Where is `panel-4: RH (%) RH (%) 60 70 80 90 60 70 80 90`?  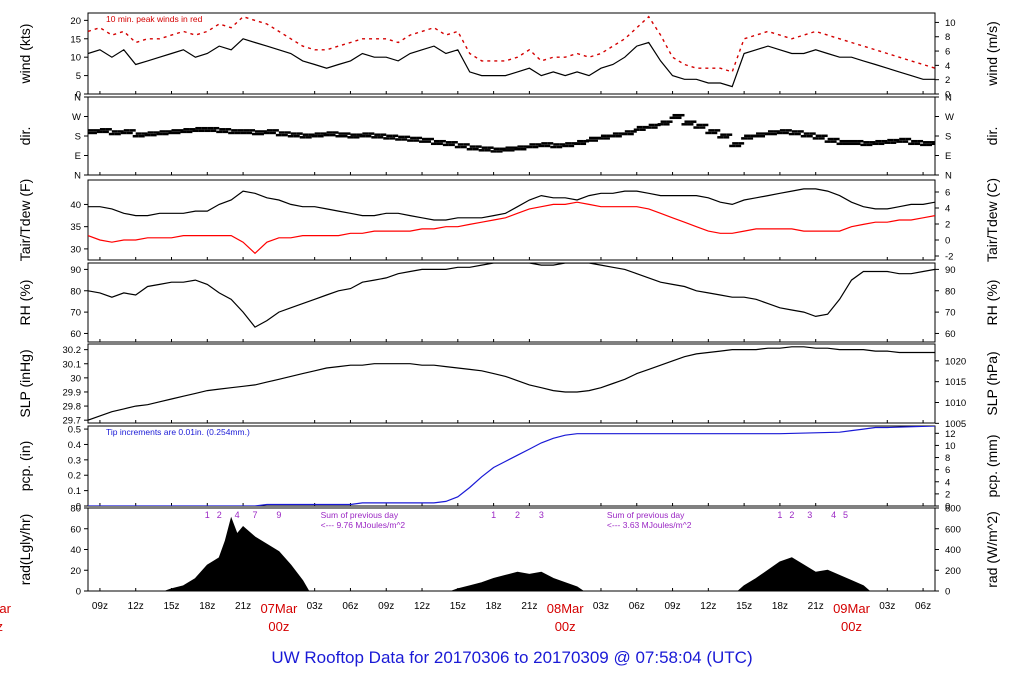 panel-4: RH (%) RH (%) 60 70 80 90 60 70 80 90 is located at coordinates (508, 302).